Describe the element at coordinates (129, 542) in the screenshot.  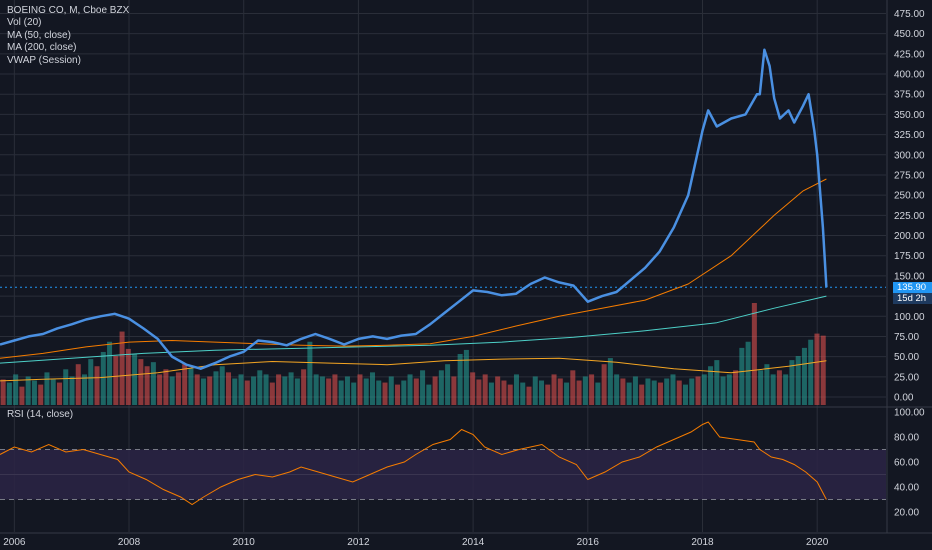
I see `time-axis-tick-label: 2008` at that location.